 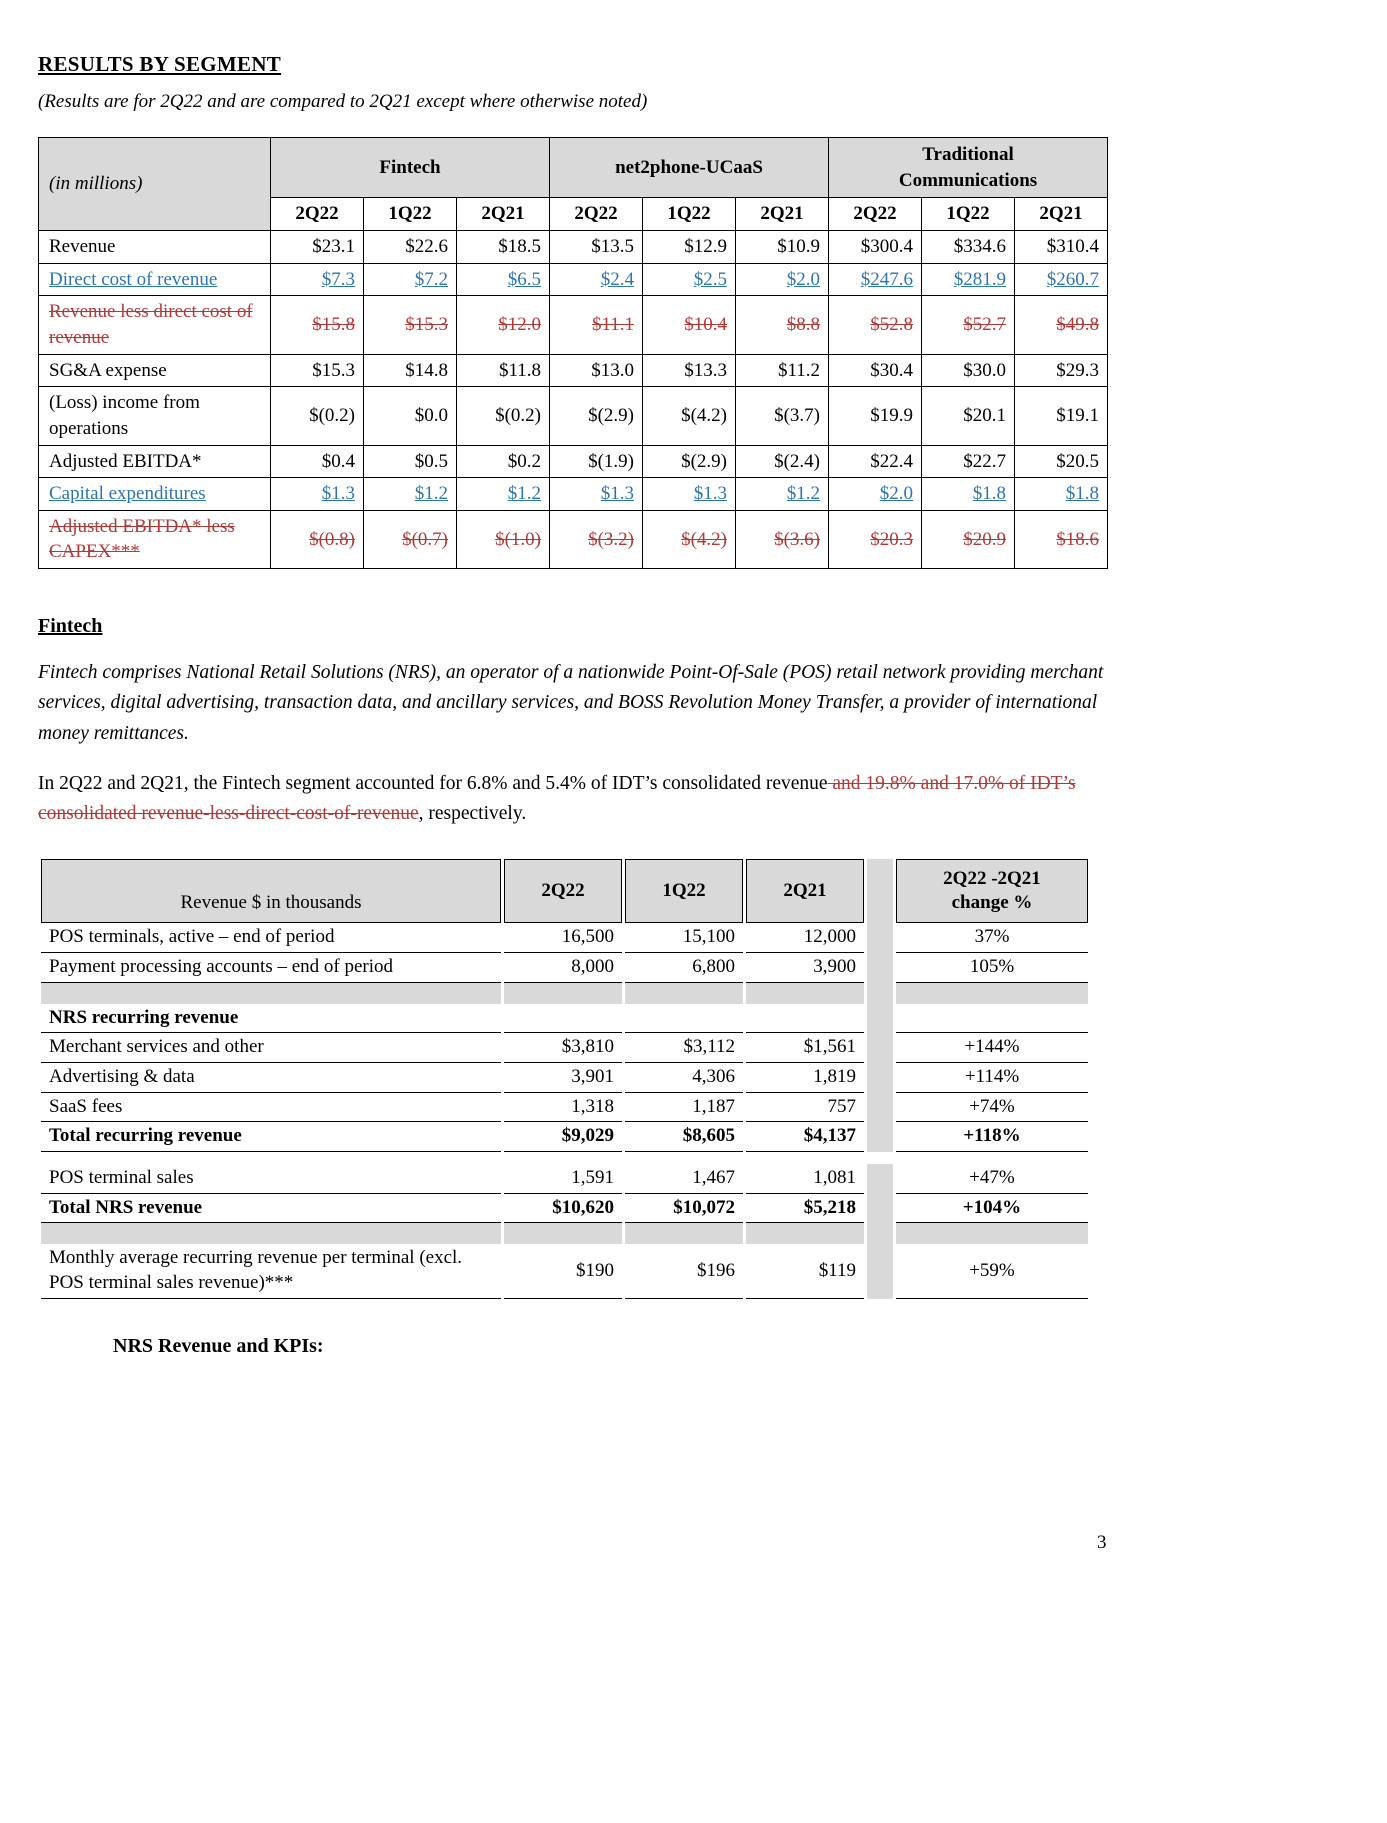 What do you see at coordinates (70, 626) in the screenshot?
I see `fintech-heading: Fintech` at bounding box center [70, 626].